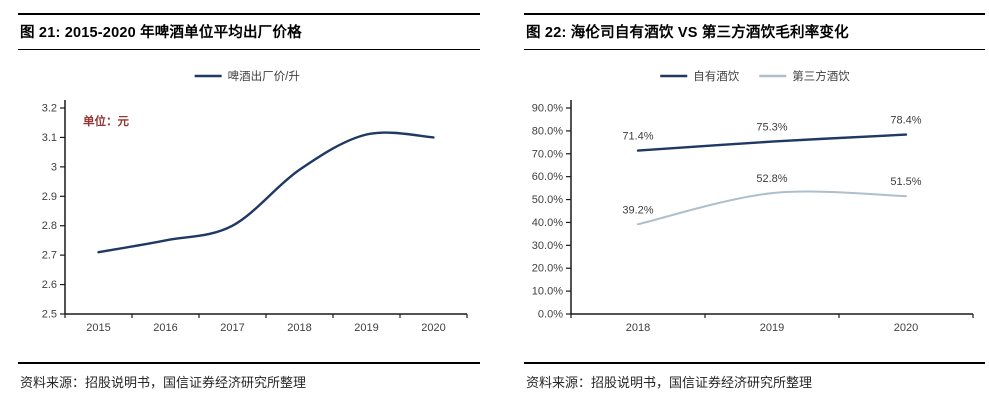  What do you see at coordinates (264, 76) in the screenshot?
I see `legend-label-0: 啤酒出厂价/升` at bounding box center [264, 76].